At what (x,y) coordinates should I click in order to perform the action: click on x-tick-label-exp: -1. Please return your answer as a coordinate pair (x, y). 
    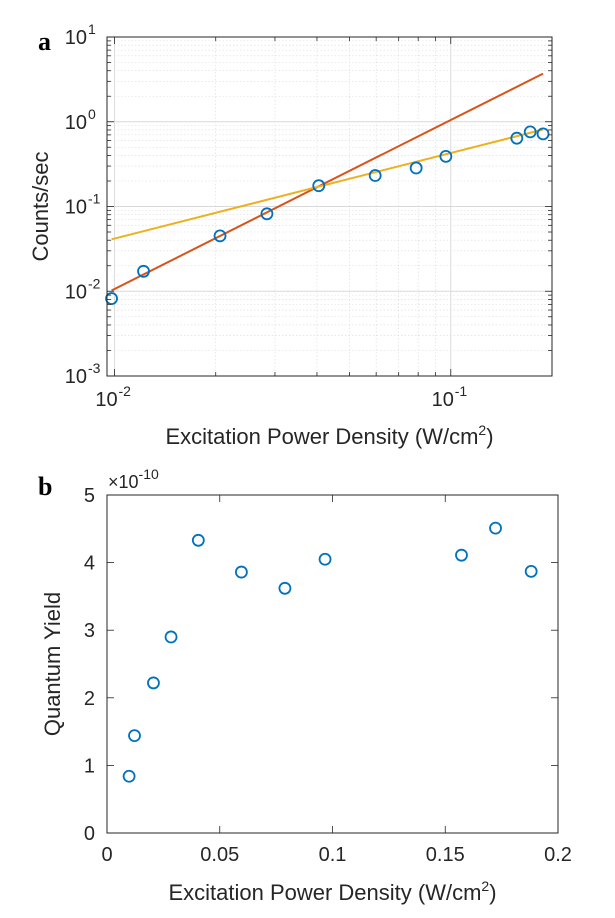
    Looking at the image, I should click on (461, 391).